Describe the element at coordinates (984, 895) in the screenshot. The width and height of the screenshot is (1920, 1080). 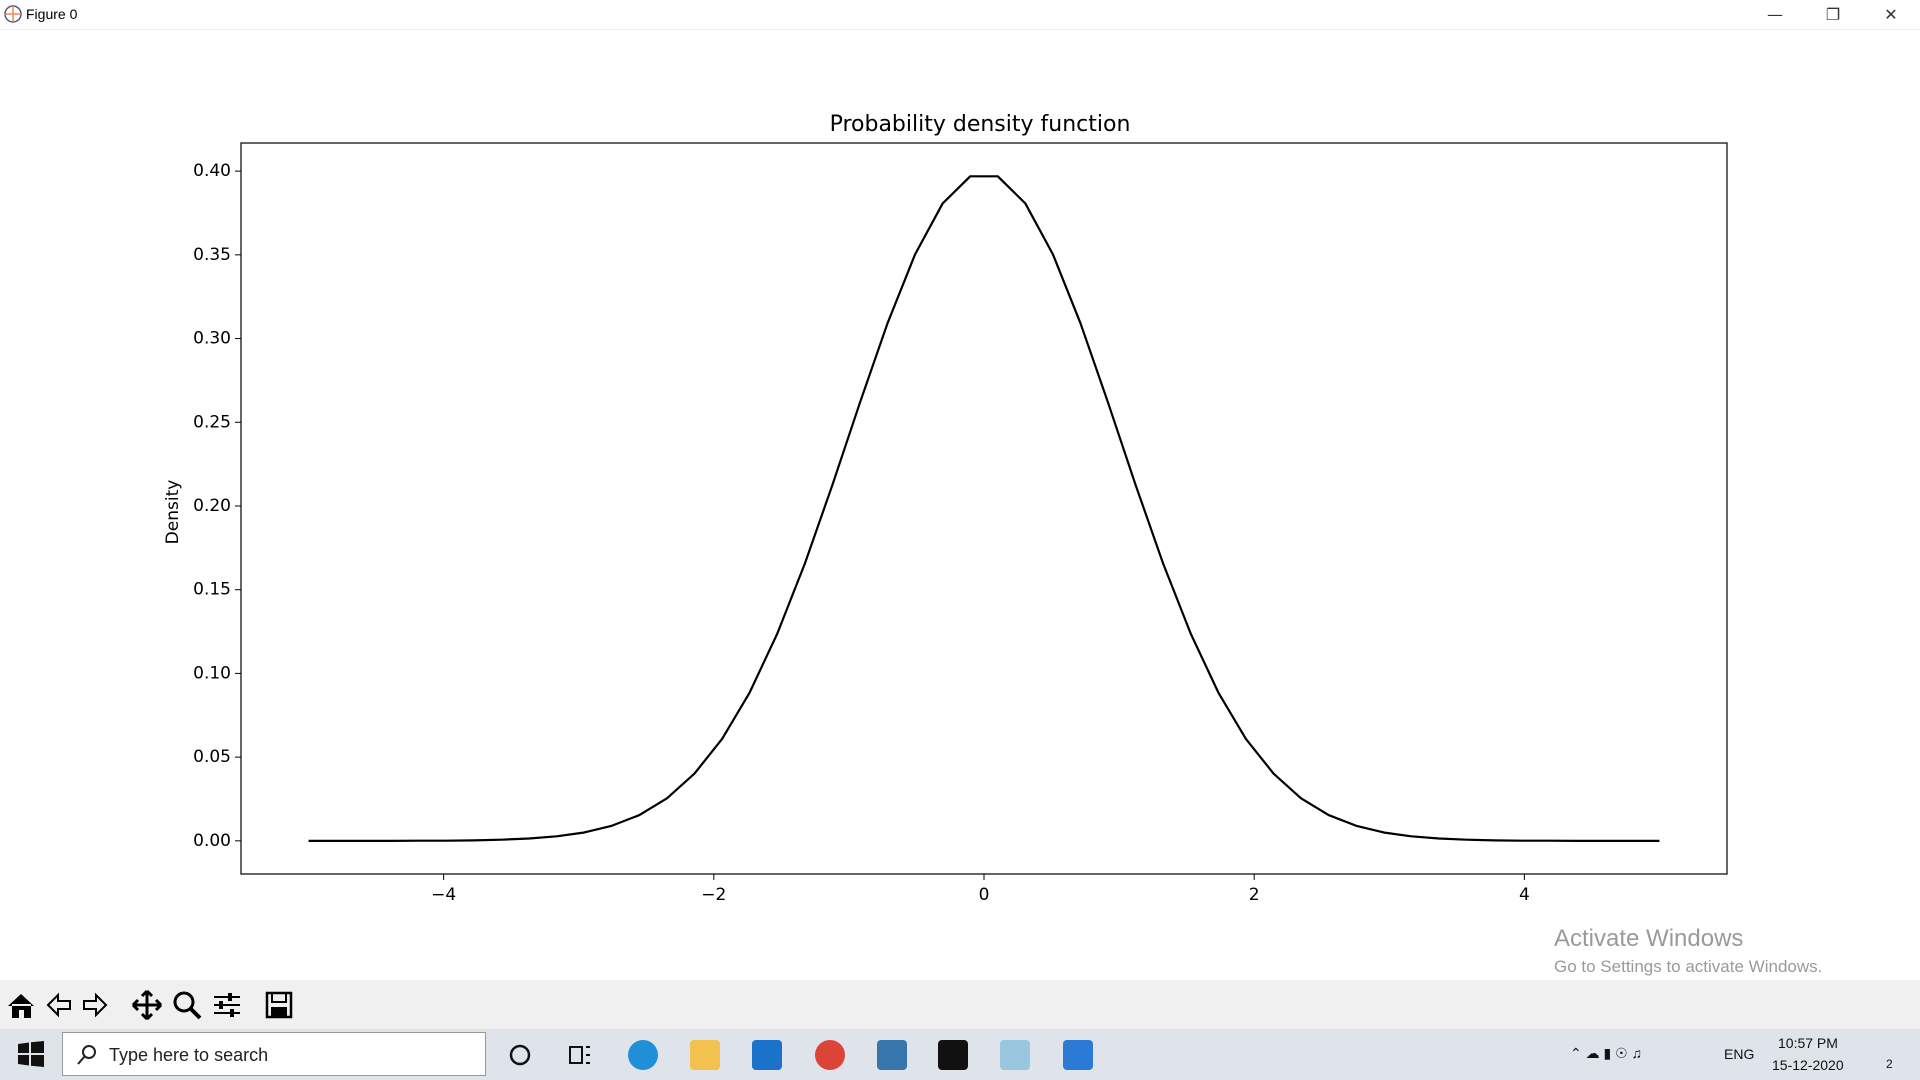
I see `x-tick-label: 0` at that location.